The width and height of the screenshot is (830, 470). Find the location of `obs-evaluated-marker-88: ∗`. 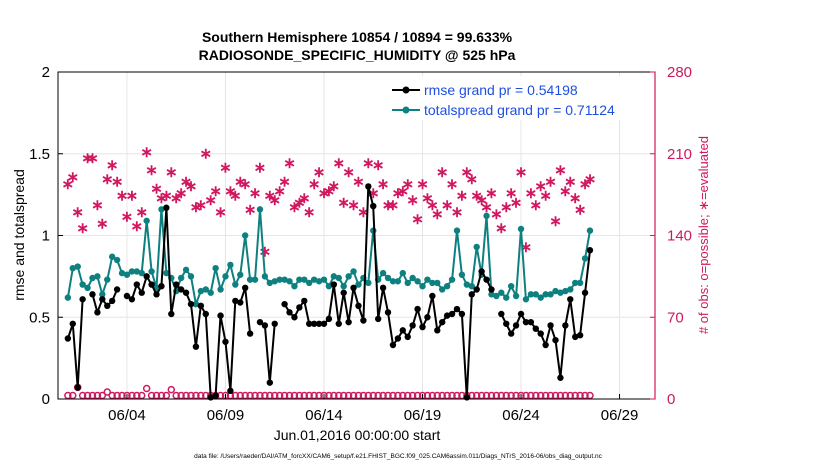

obs-evaluated-marker-88: ∗ is located at coordinates (501, 228).